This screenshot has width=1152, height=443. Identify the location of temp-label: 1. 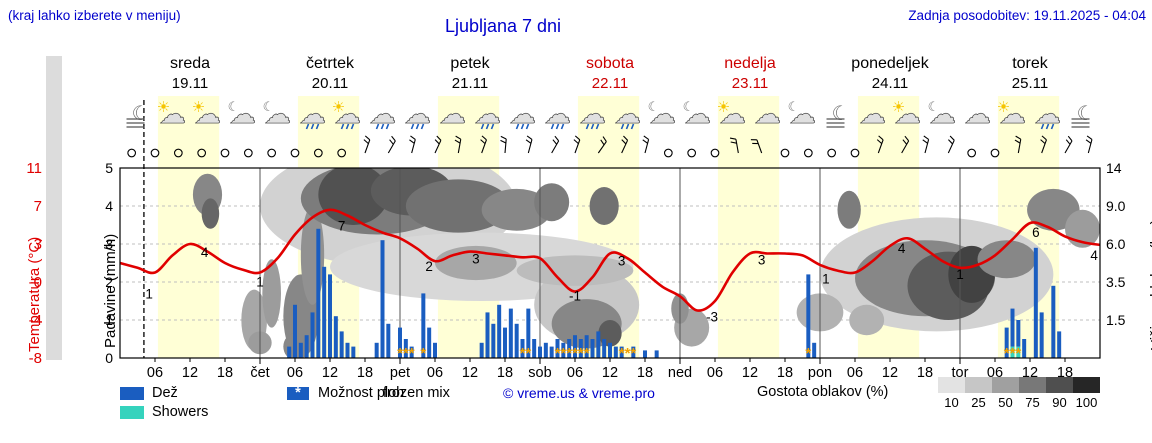
(826, 279).